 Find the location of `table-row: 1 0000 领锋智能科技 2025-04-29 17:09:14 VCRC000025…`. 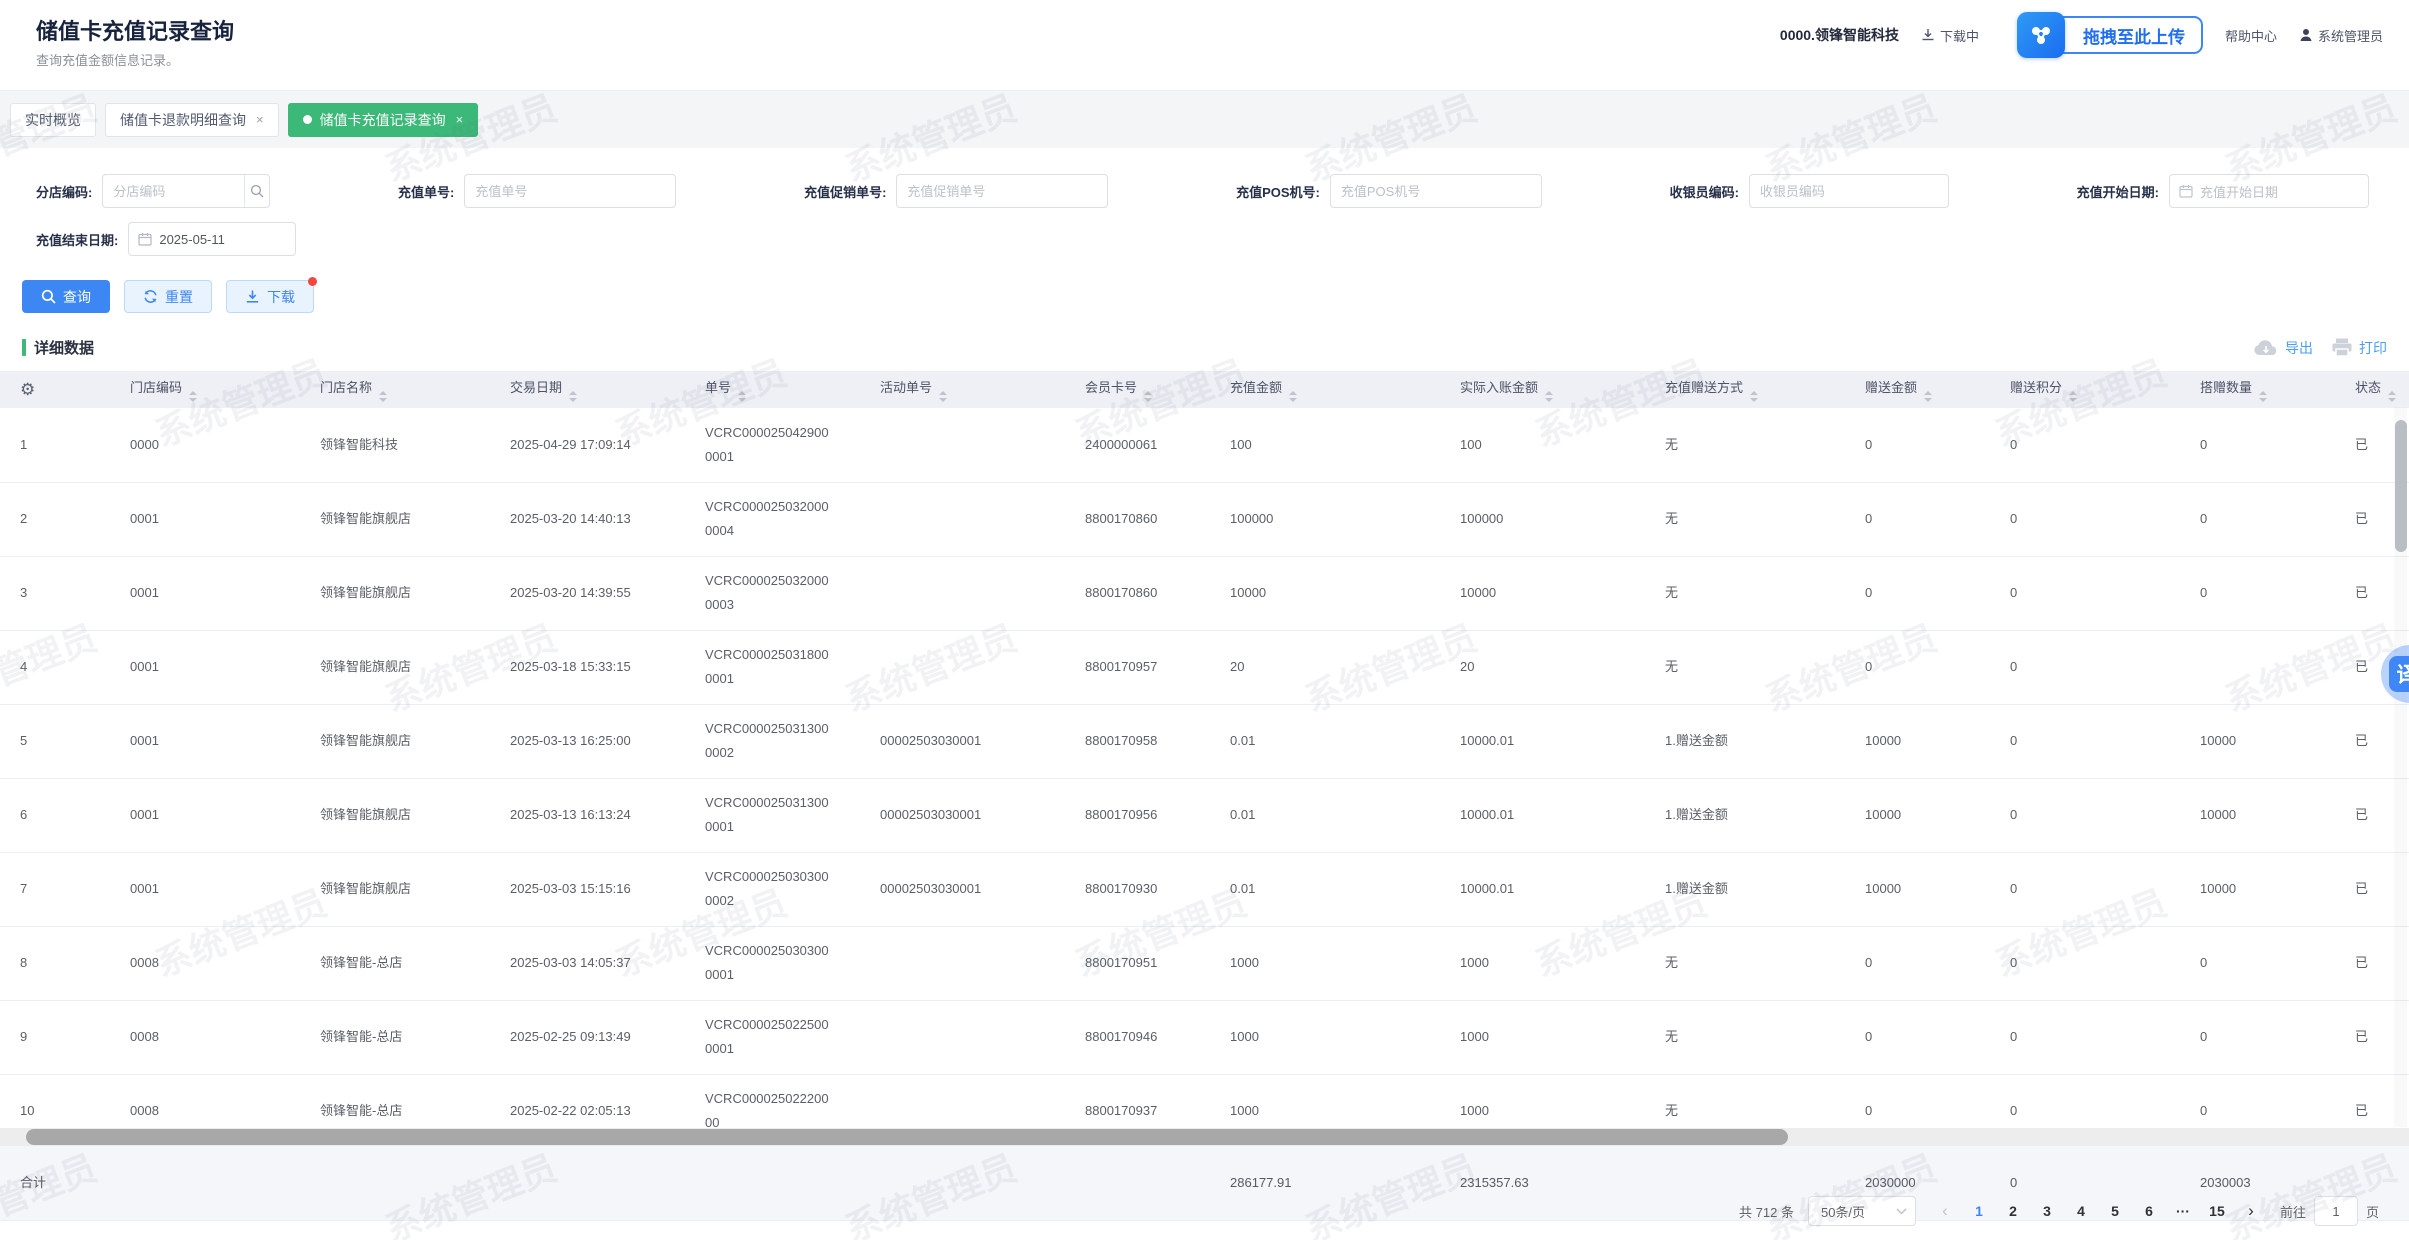

table-row: 1 0000 领锋智能科技 2025-04-29 17:09:14 VCRC000025… is located at coordinates (1204, 445).